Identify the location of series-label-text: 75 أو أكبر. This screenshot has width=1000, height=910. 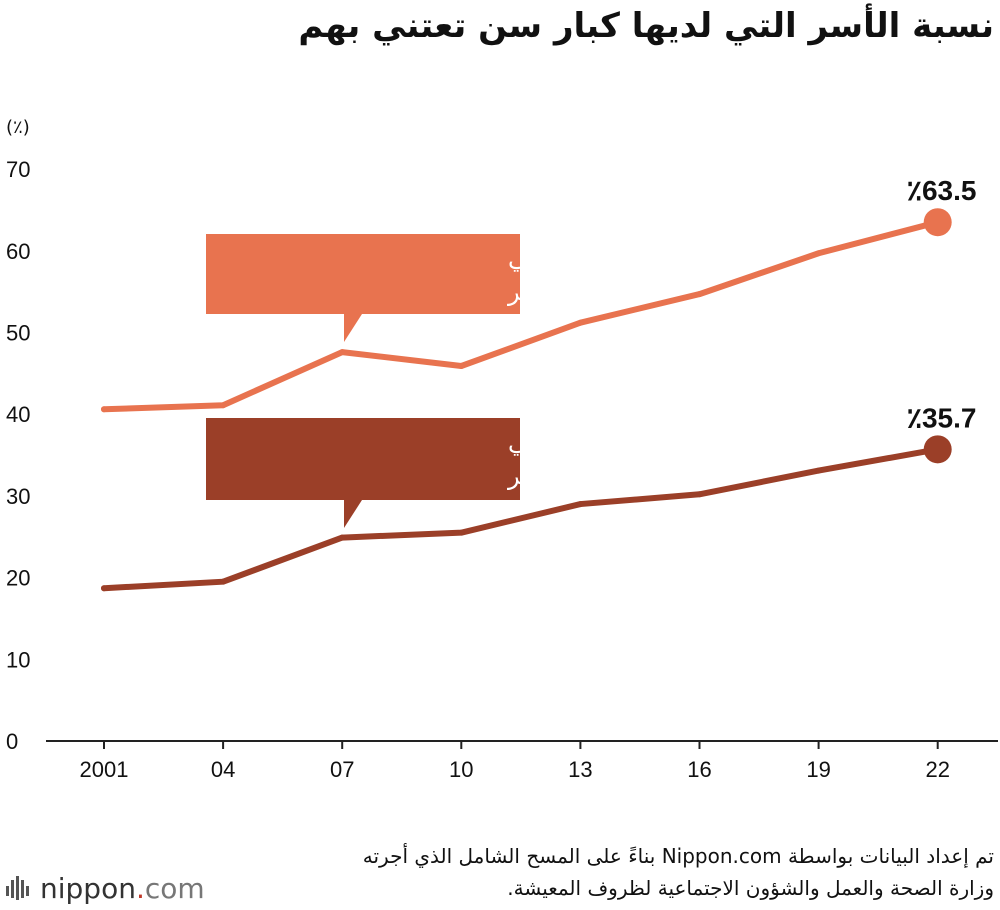
(559, 475).